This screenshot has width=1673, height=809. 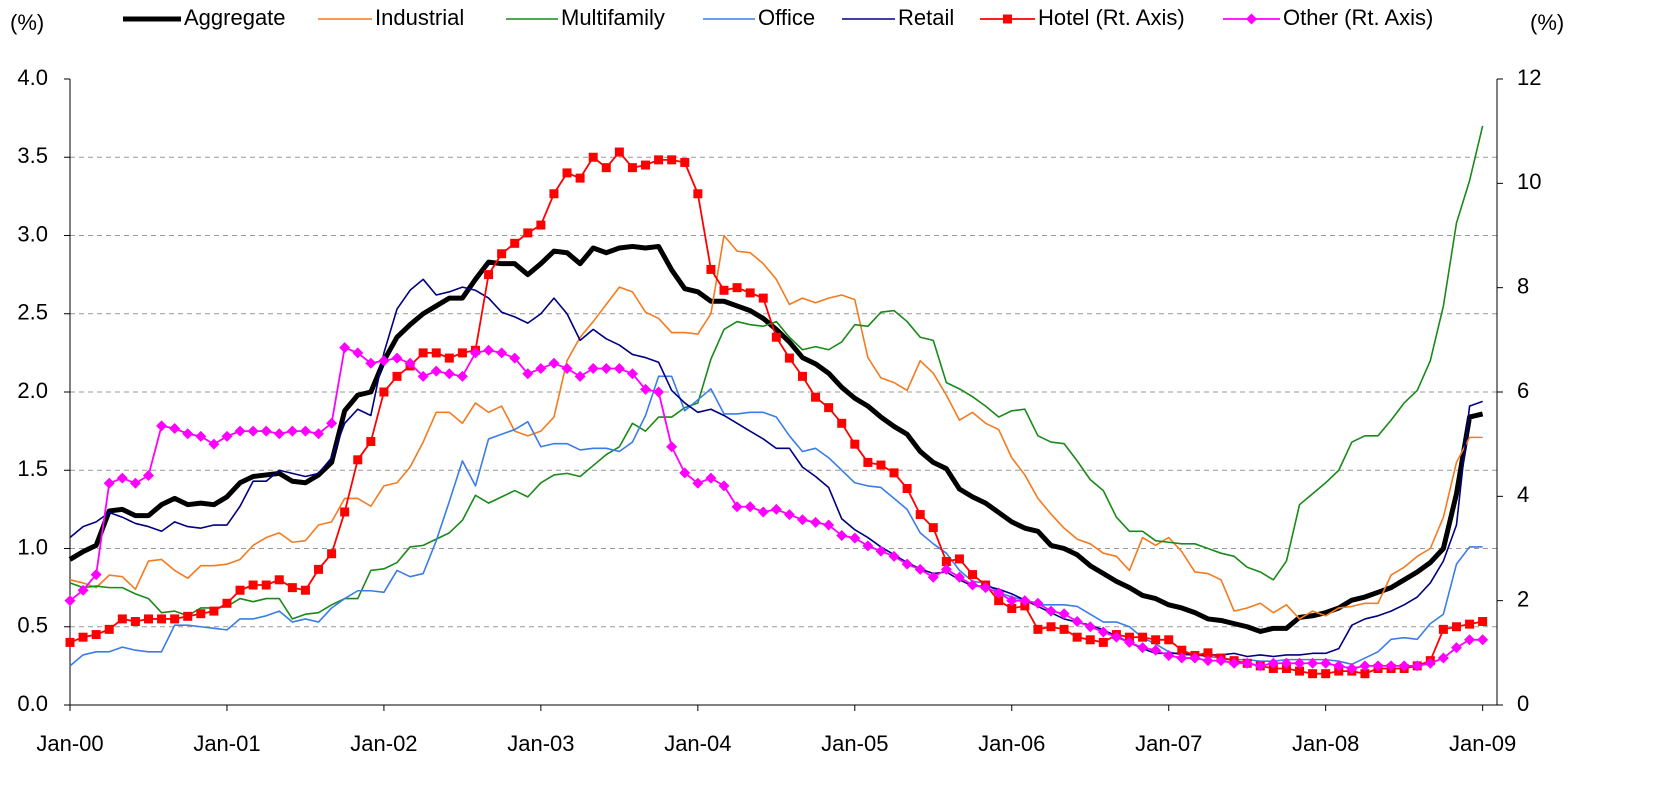 What do you see at coordinates (1529, 181) in the screenshot?
I see `y2-tick-label: 10` at bounding box center [1529, 181].